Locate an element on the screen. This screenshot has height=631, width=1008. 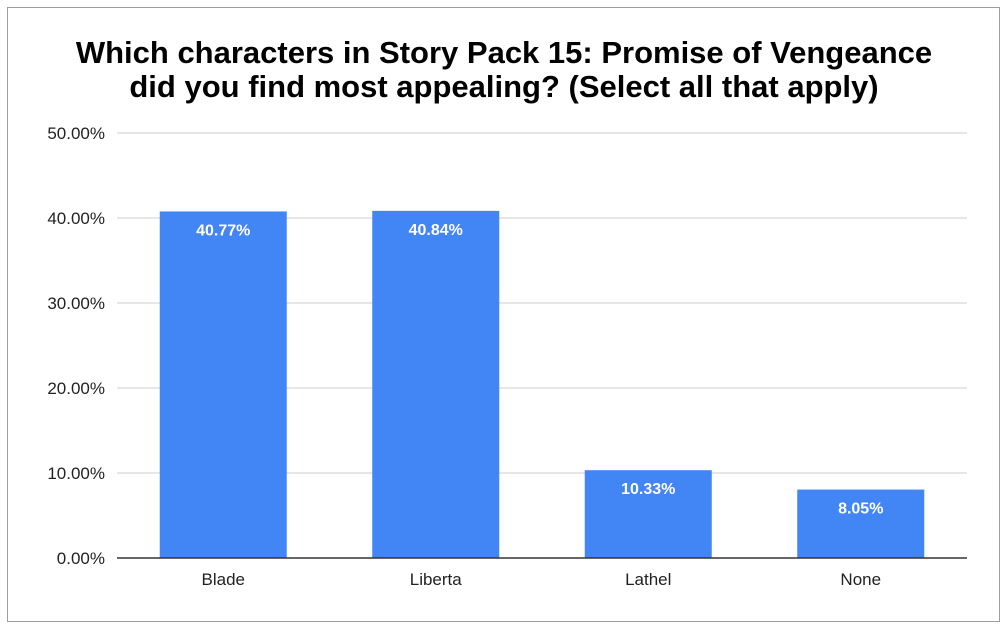
y-tick-label: 0.00% is located at coordinates (81, 558).